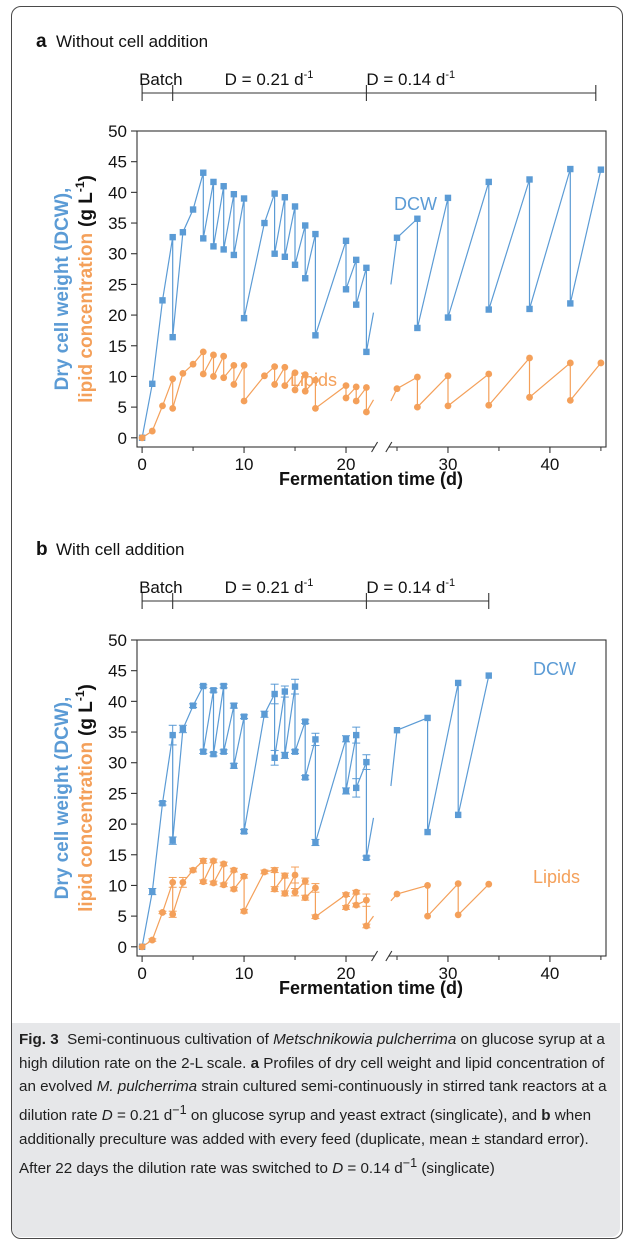  What do you see at coordinates (132, 41) in the screenshot?
I see `panel-a-title: Without cell addition` at bounding box center [132, 41].